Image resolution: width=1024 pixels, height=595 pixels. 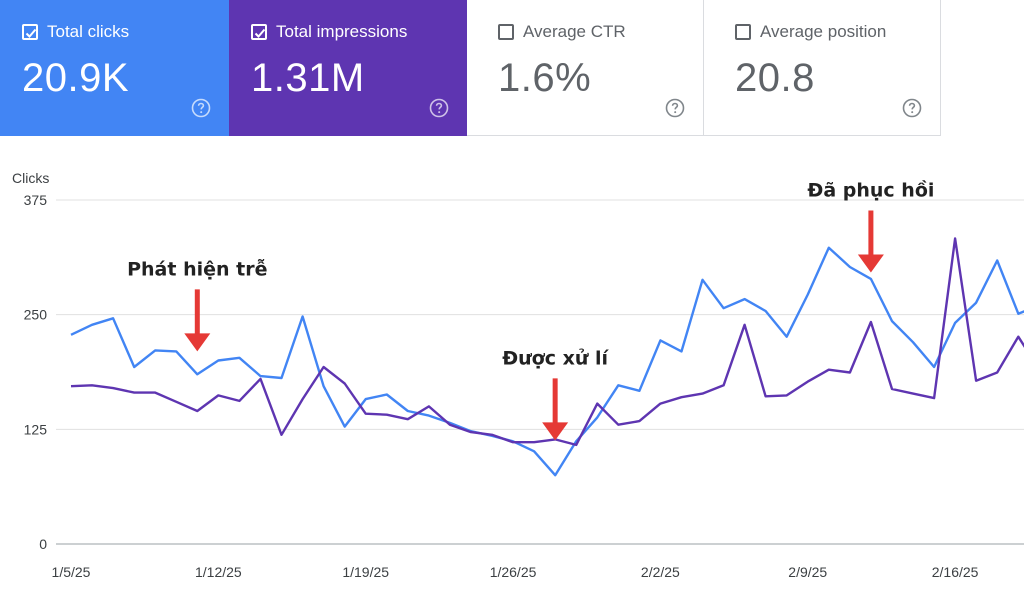 I want to click on card-value: 1.31M, so click(x=308, y=78).